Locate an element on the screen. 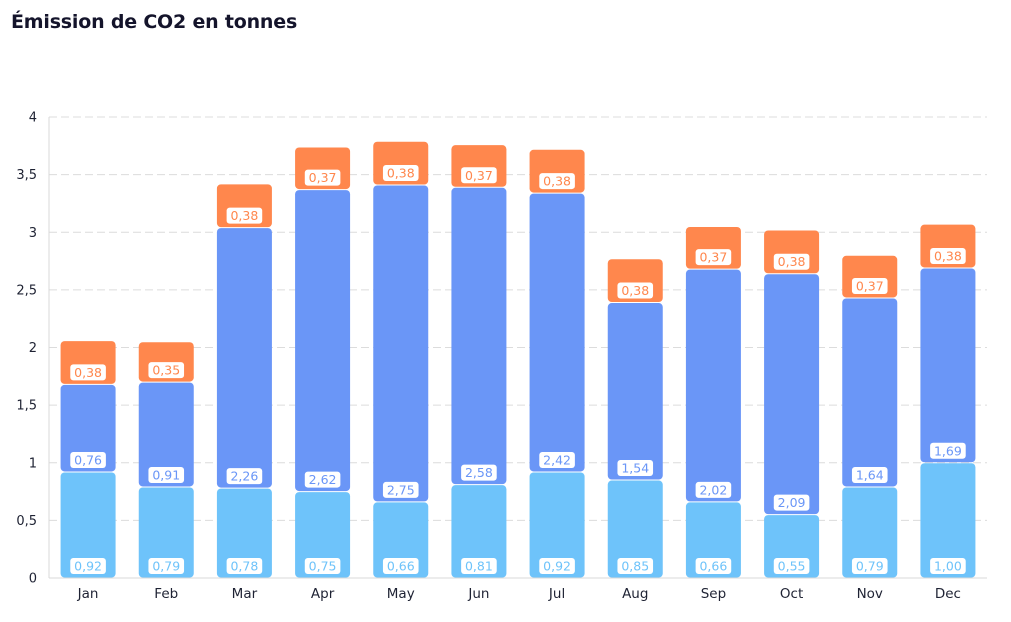 The width and height of the screenshot is (1011, 622). y-axis: 0 0,5 1 1,5 2 2,5 3 3,5 4 is located at coordinates (33, 349).